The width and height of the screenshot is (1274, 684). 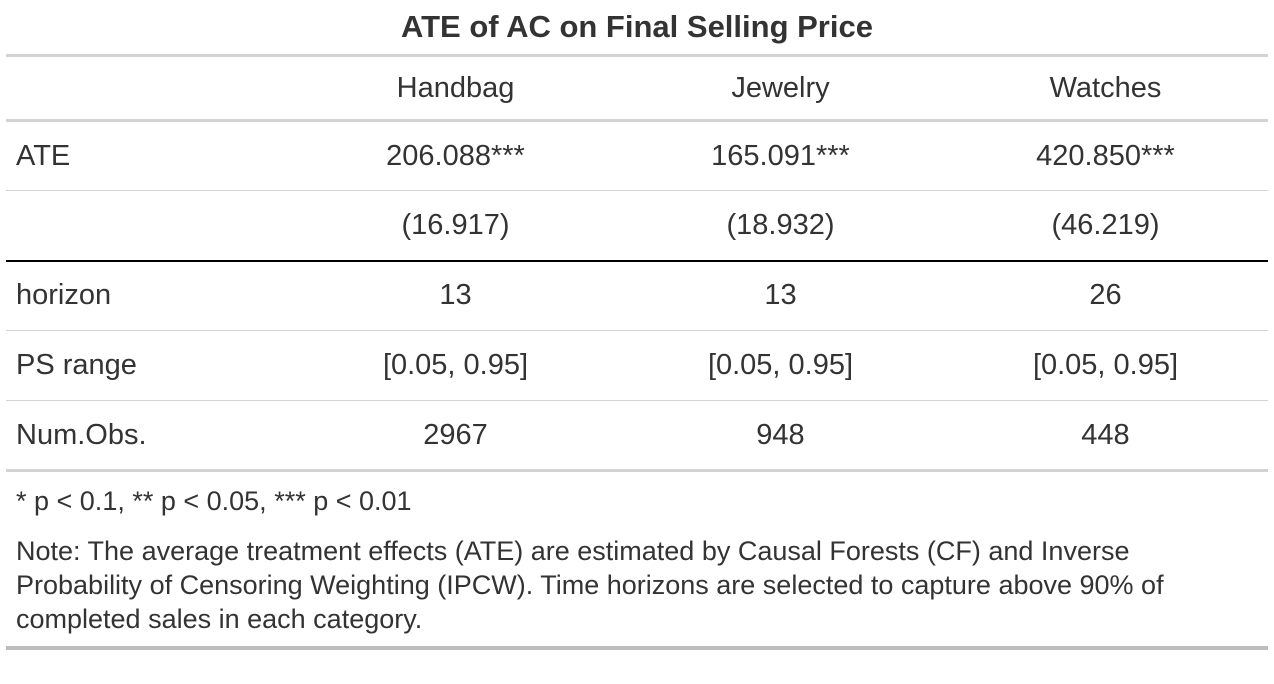 I want to click on significance-footnote: * p < 0.1, ** p < 0.05, *** p < 0.01, so click(x=214, y=501).